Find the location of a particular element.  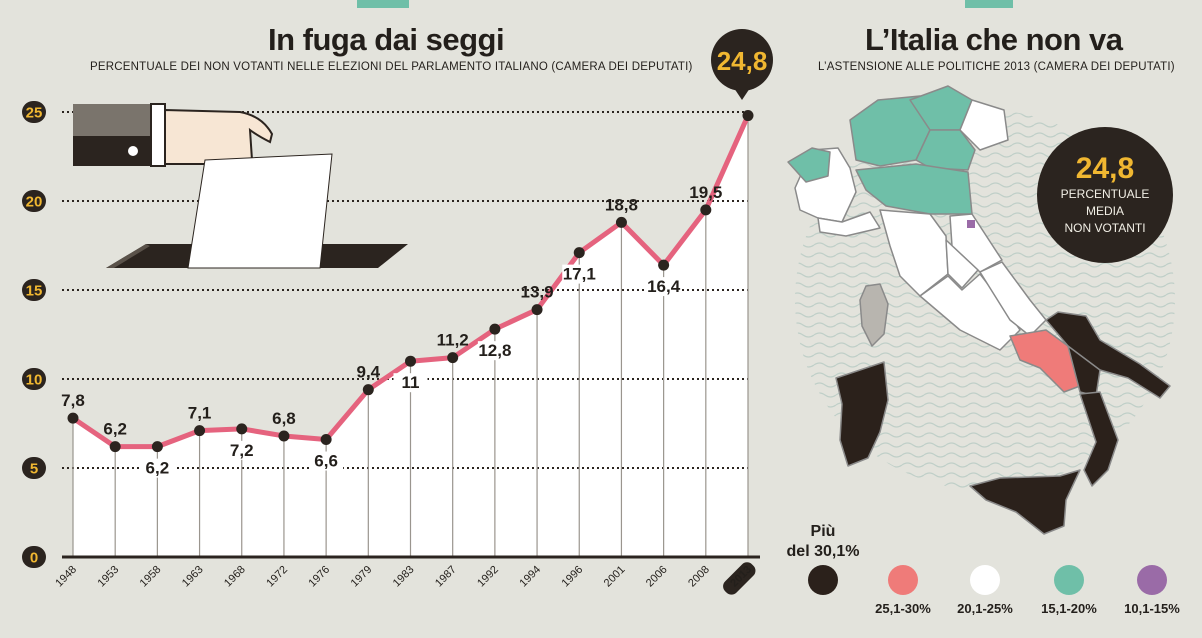

x-tick: 1994 is located at coordinates (530, 577).